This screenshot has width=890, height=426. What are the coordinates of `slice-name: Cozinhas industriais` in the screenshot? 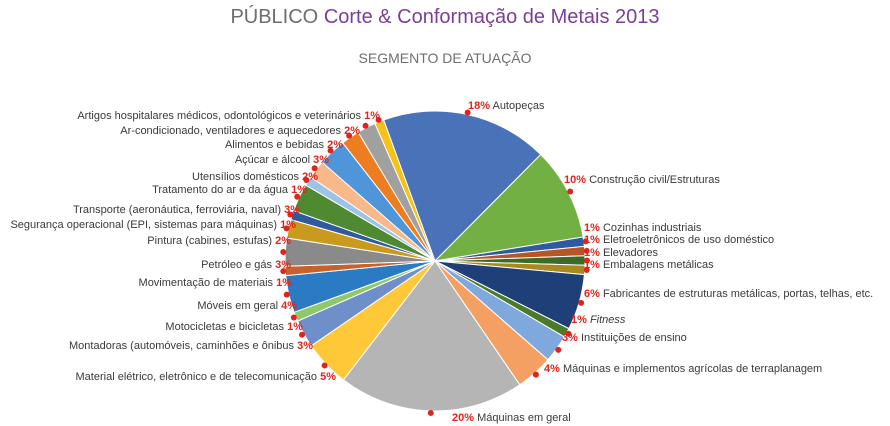 It's located at (651, 228).